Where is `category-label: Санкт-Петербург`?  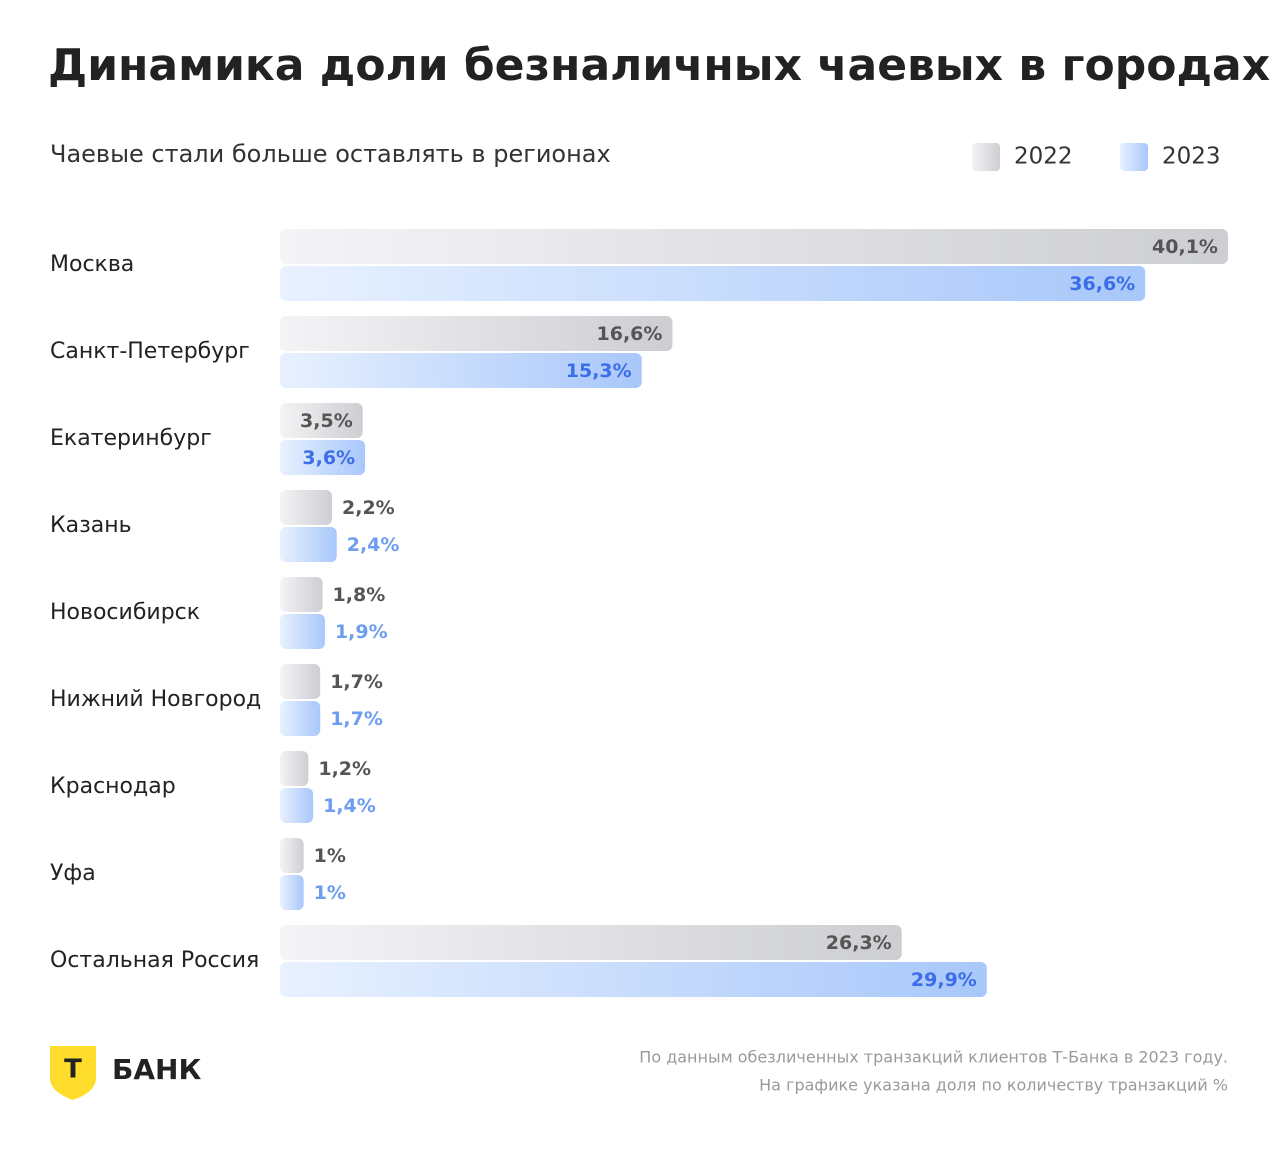
category-label: Санкт-Петербург is located at coordinates (150, 351).